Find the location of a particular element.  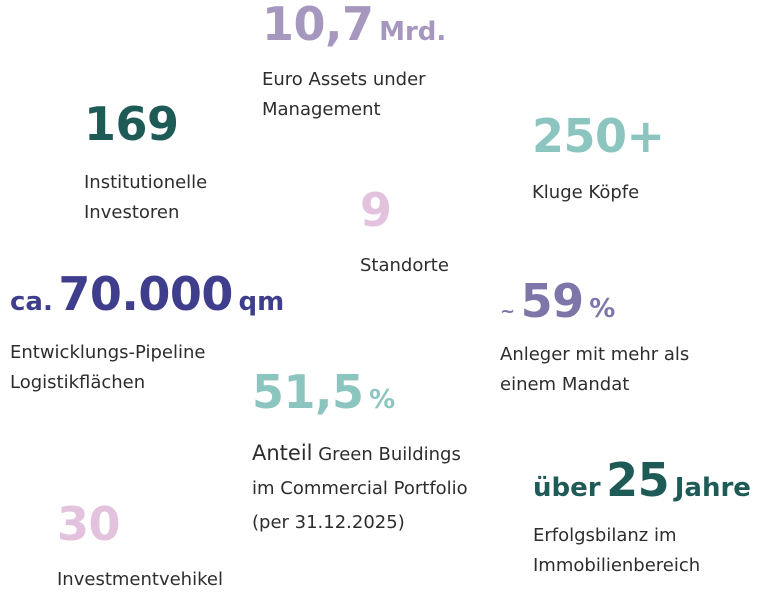

description-text: Erfolgsbilanz im is located at coordinates (605, 535).